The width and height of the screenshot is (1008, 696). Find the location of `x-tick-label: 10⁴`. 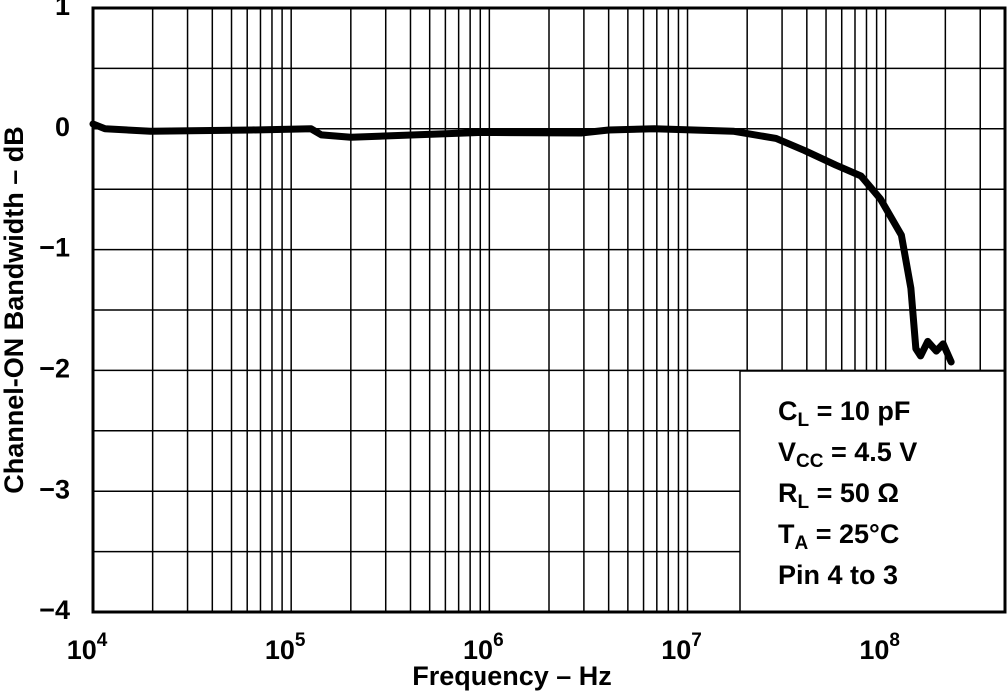

x-tick-label: 10⁴ is located at coordinates (87, 647).